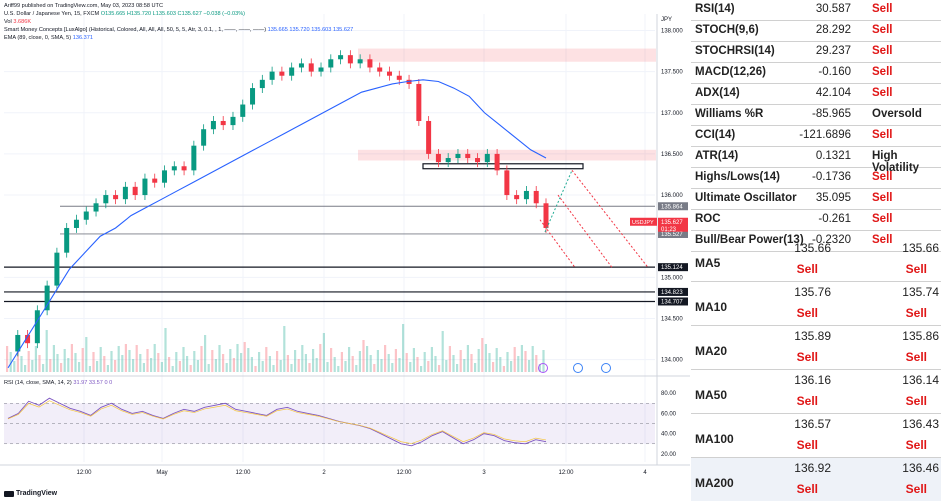 This screenshot has width=941, height=501. What do you see at coordinates (897, 114) in the screenshot?
I see `oscillator-action: Oversold` at bounding box center [897, 114].